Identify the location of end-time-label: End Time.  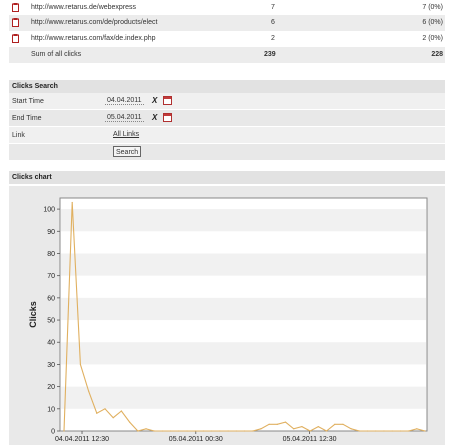
(27, 118).